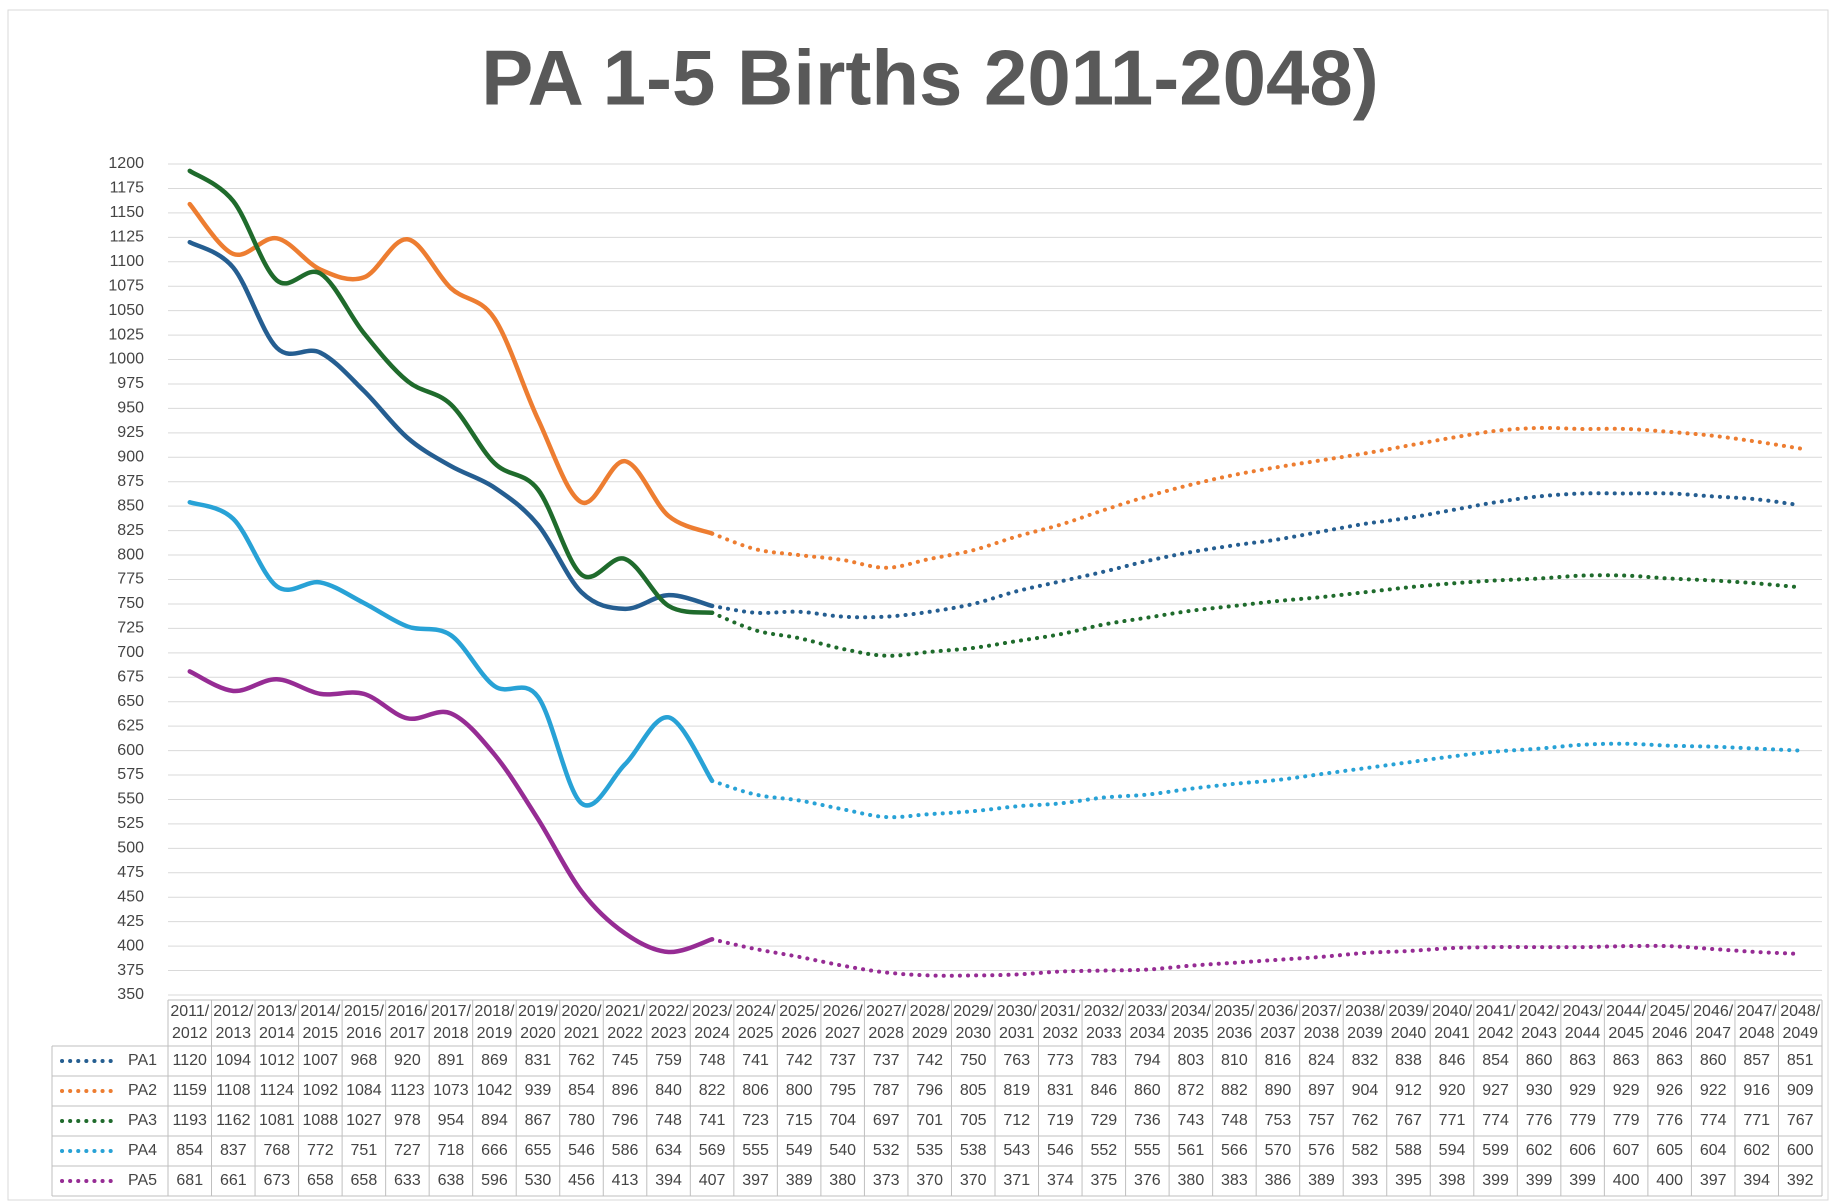 Image resolution: width=1831 pixels, height=1204 pixels. What do you see at coordinates (130, 383) in the screenshot?
I see `y-tick-label: 975` at bounding box center [130, 383].